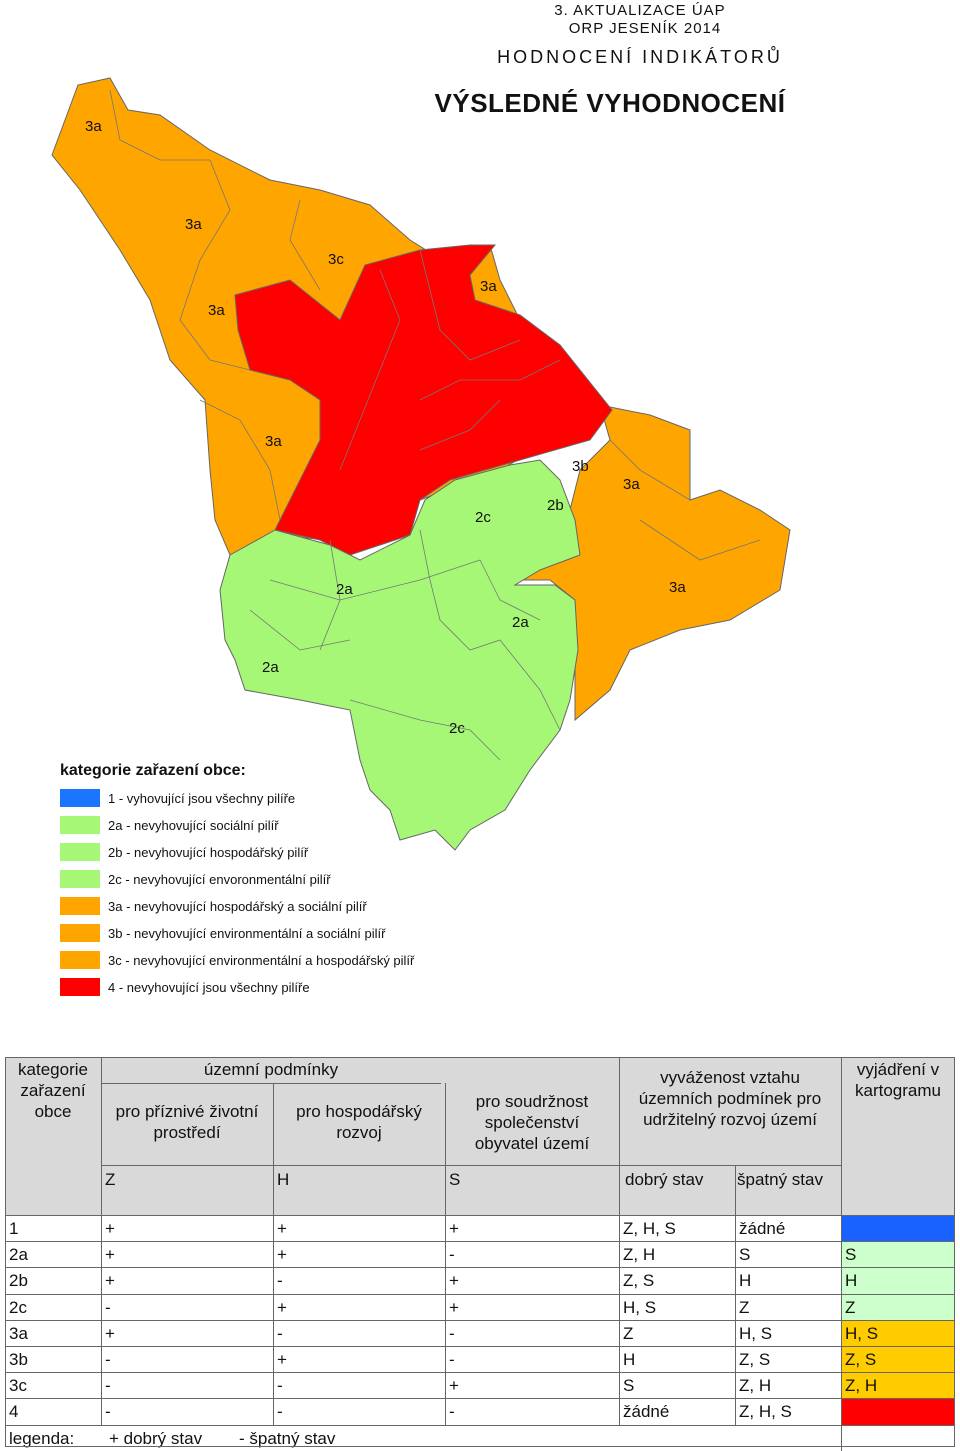  I want to click on map-label-3c: 3c, so click(336, 259).